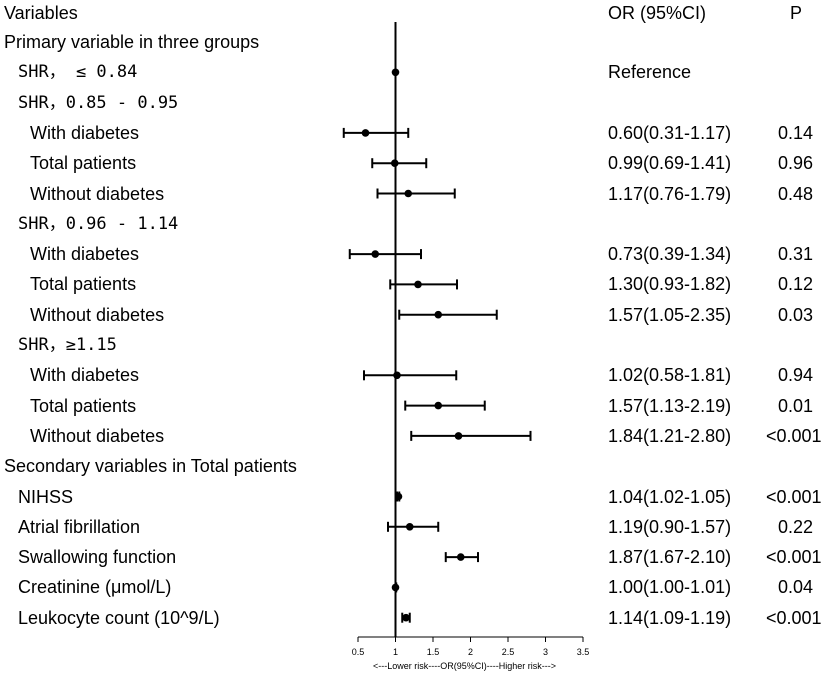  Describe the element at coordinates (796, 405) in the screenshot. I see `p-value: 0.01` at that location.